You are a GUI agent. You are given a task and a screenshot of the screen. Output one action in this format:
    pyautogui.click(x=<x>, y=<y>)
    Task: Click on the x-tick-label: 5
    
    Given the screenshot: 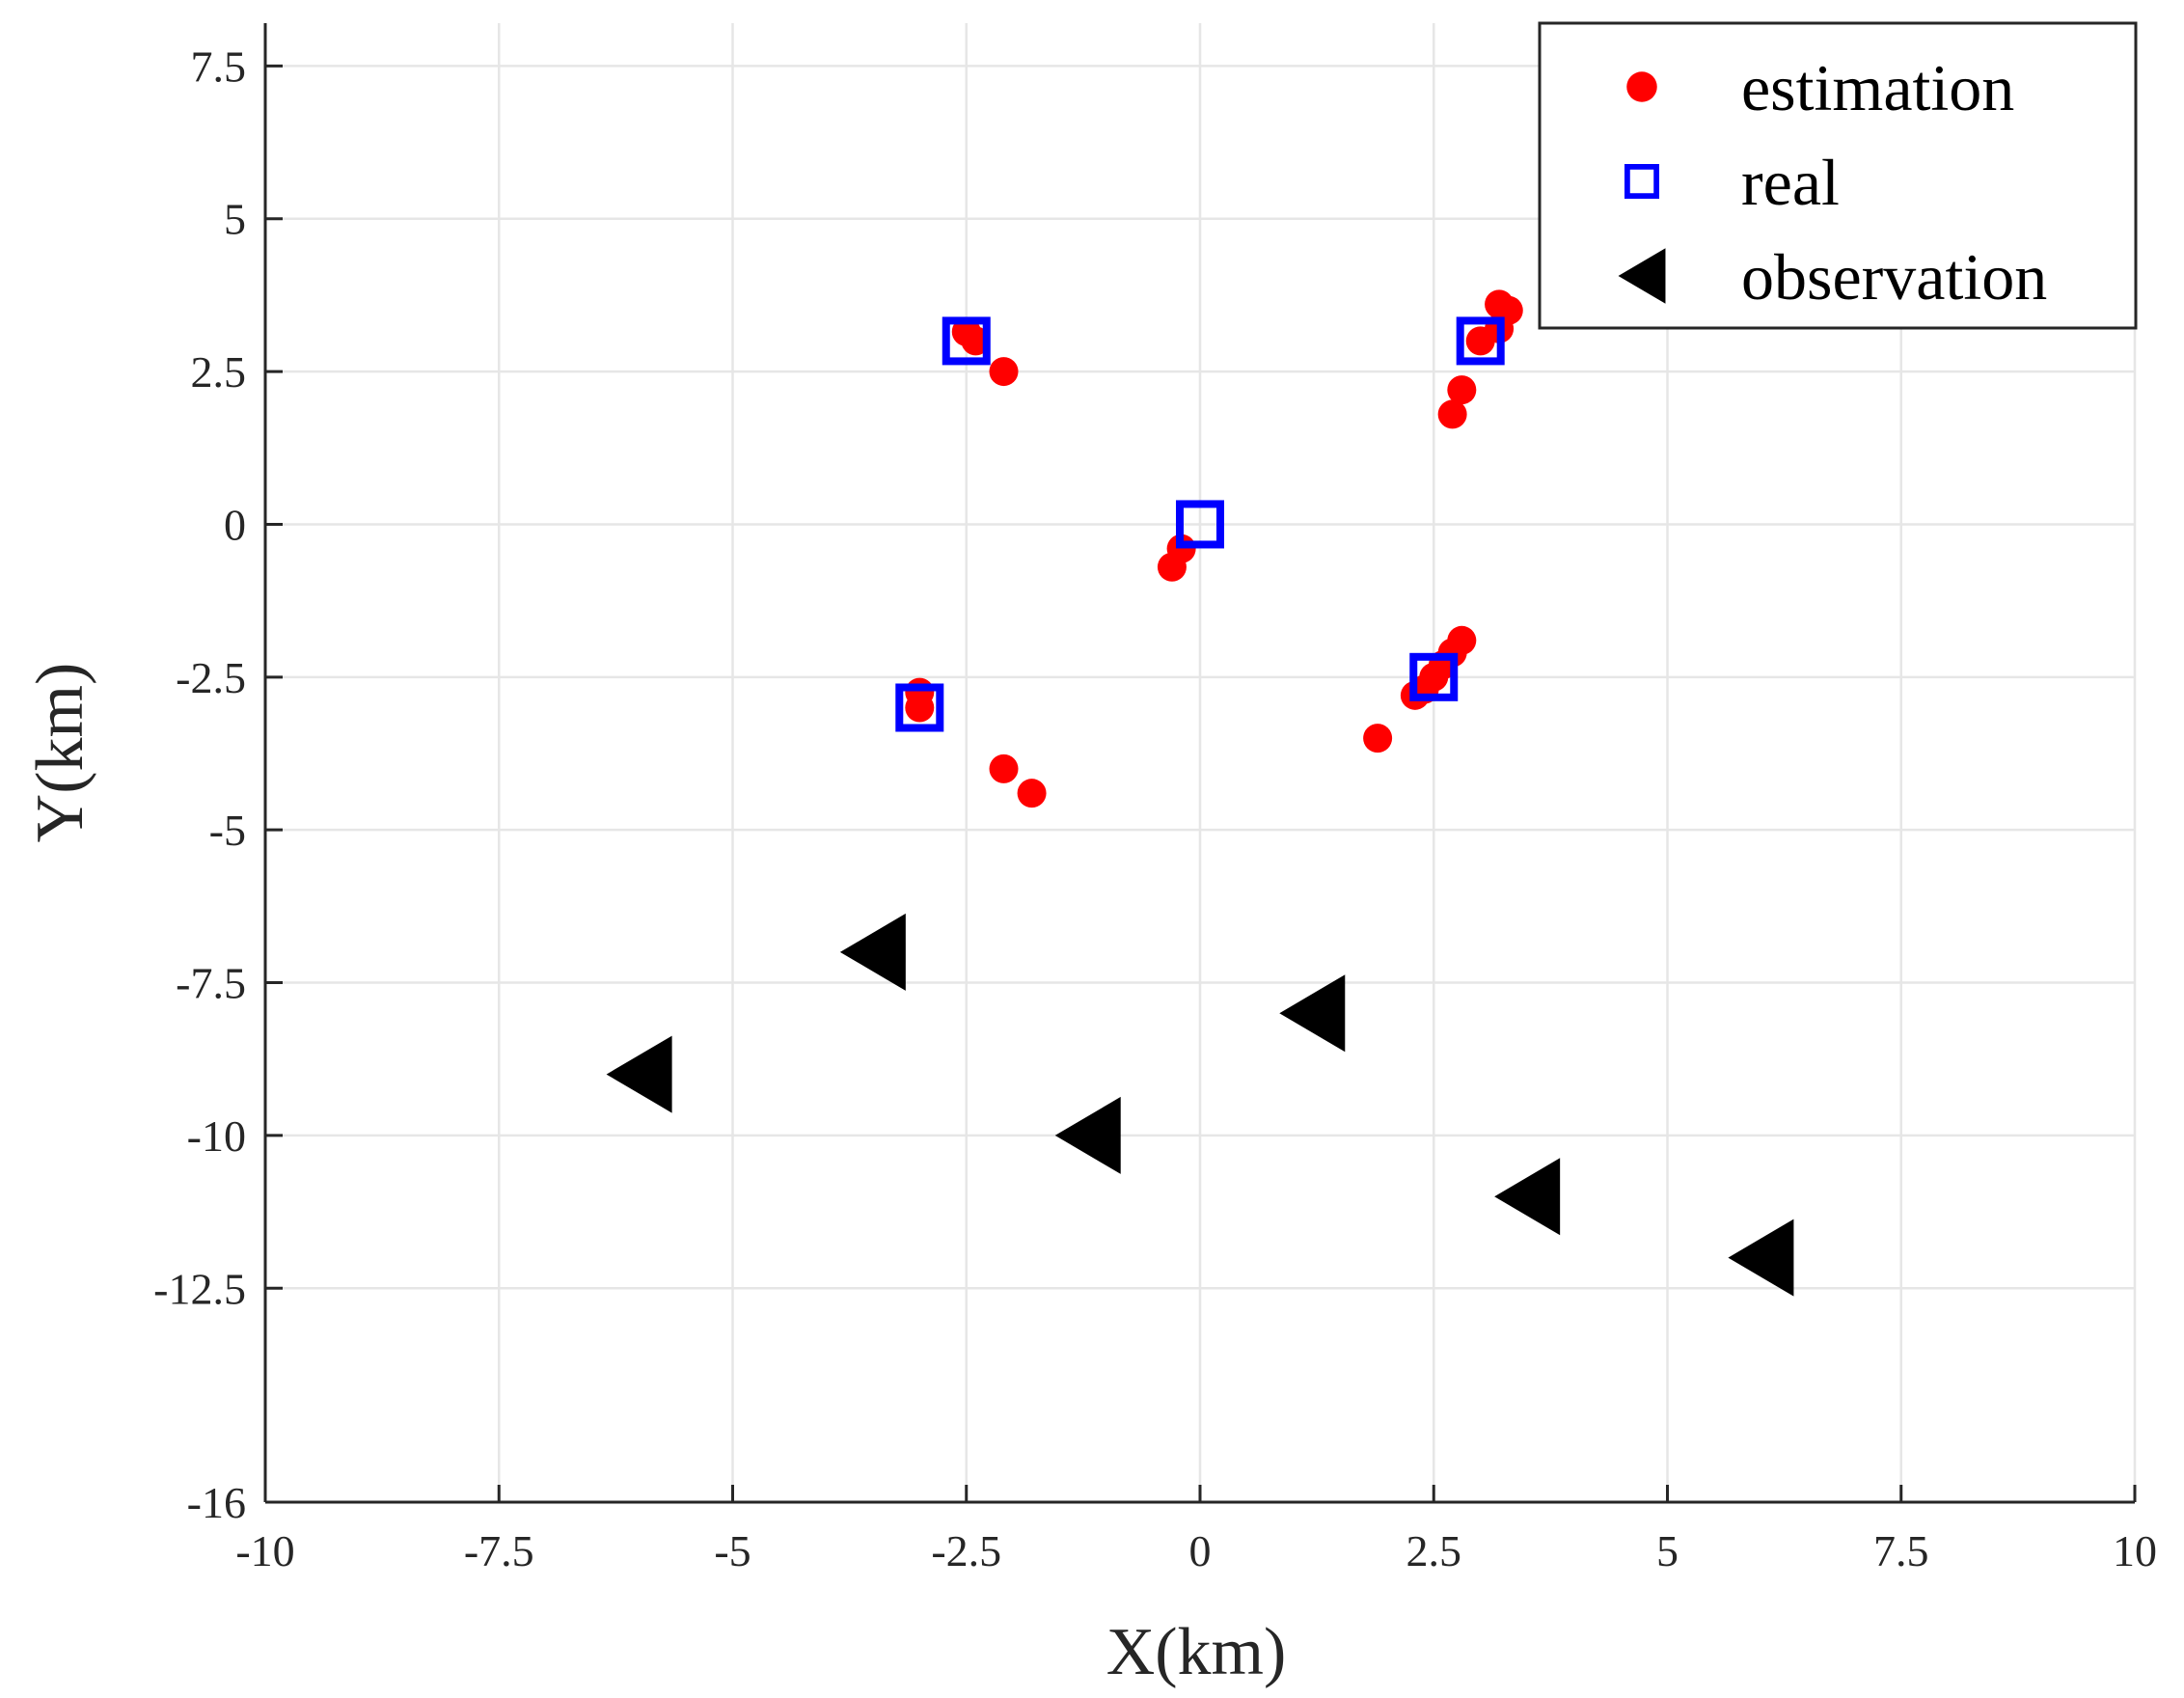 What is the action you would take?
    pyautogui.click(x=1668, y=1550)
    